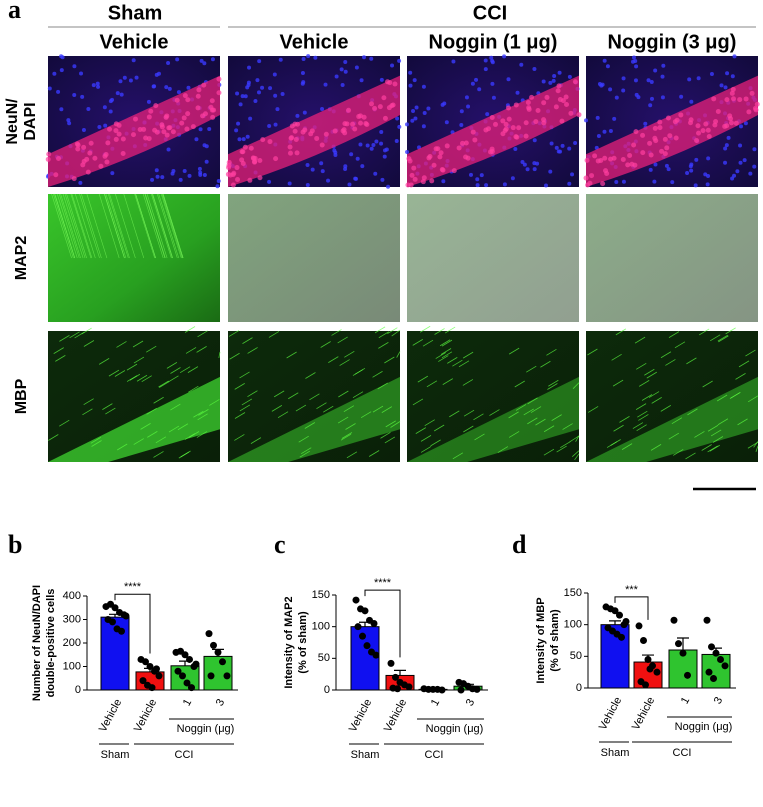 This screenshot has height=807, width=763. What do you see at coordinates (493, 42) in the screenshot?
I see `column-header: Noggin (1 μg)` at bounding box center [493, 42].